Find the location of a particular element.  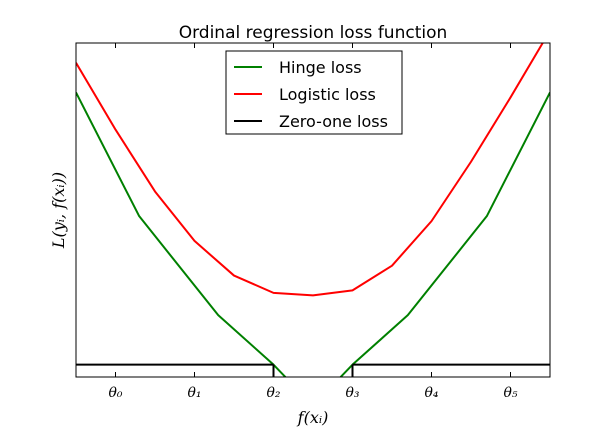

y-axis-label: L(yᵢ, f(xᵢ)) is located at coordinates (58, 210).